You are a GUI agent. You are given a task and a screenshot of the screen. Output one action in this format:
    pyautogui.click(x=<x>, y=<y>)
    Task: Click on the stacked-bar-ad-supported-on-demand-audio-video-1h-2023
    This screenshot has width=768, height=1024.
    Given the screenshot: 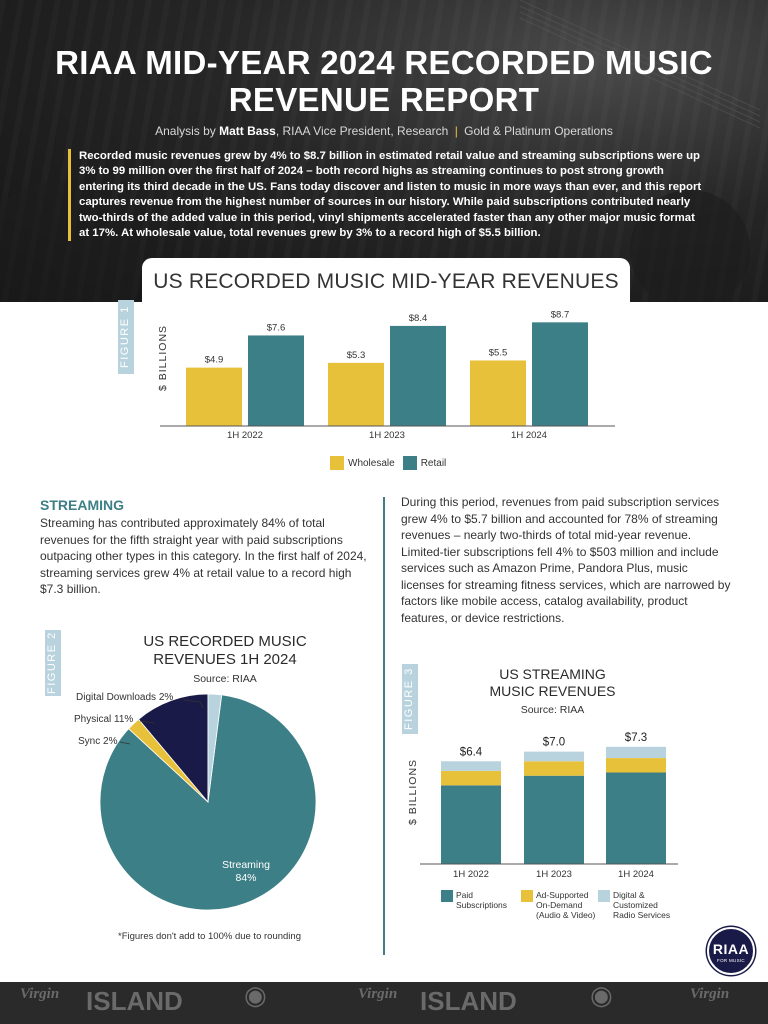 What is the action you would take?
    pyautogui.click(x=554, y=768)
    